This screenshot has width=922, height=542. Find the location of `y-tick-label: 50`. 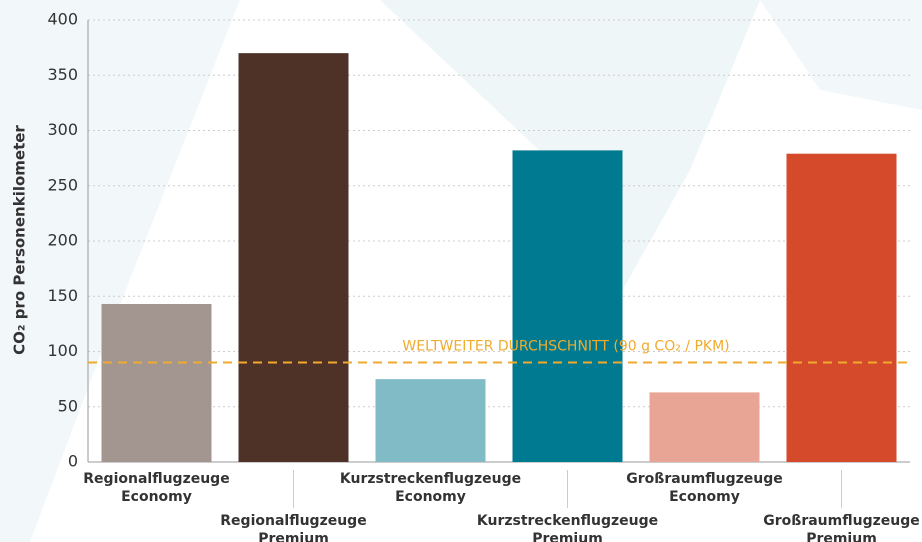

y-tick-label: 50 is located at coordinates (68, 405).